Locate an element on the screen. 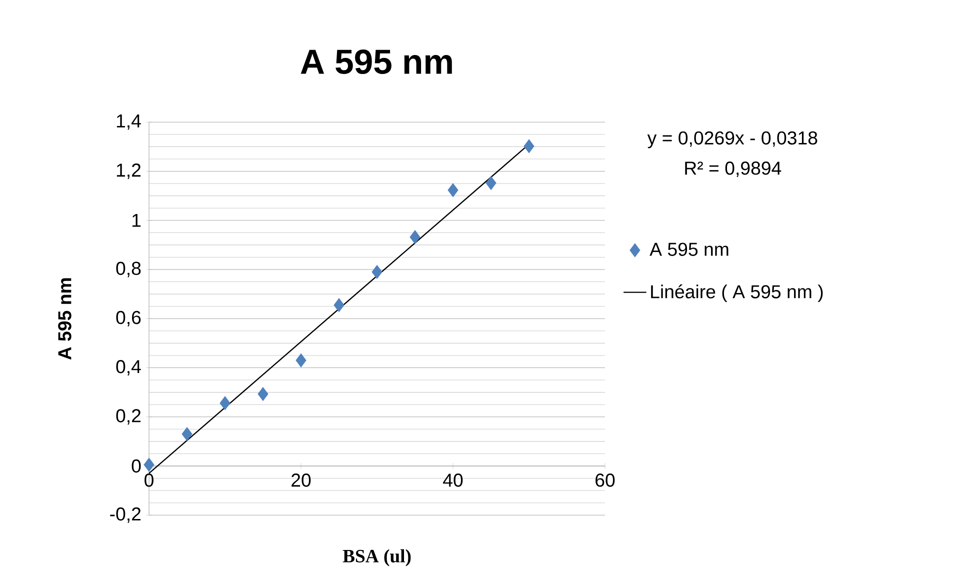  y-axis-title: A 595 nm is located at coordinates (65, 319).